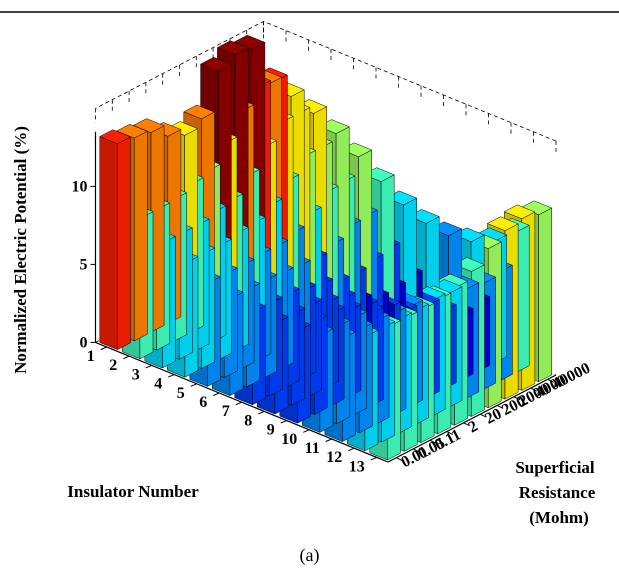 The width and height of the screenshot is (619, 583). What do you see at coordinates (136, 374) in the screenshot?
I see `x-tick-label: 3` at bounding box center [136, 374].